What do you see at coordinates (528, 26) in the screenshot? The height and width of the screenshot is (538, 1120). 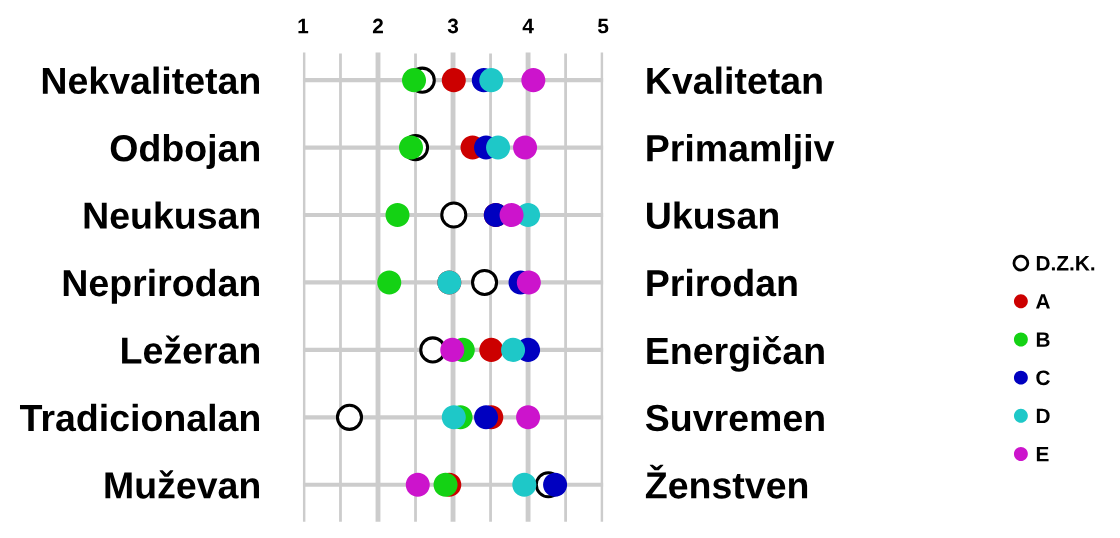 I see `x-tick-label: 4` at bounding box center [528, 26].